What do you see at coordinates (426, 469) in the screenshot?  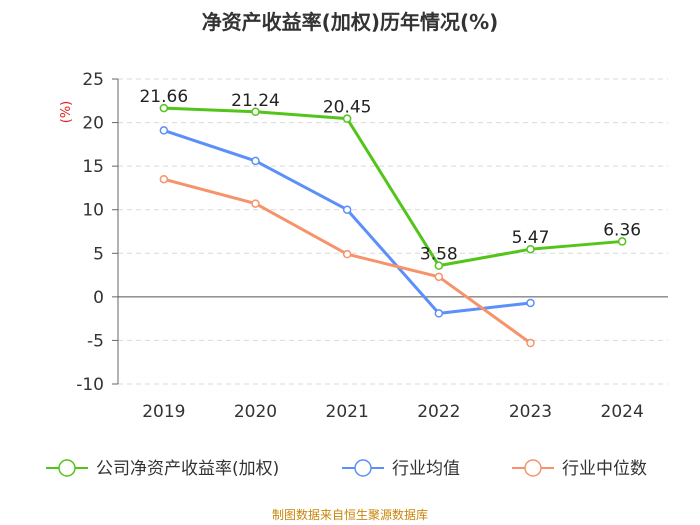 I see `legend-label: 行业均值` at bounding box center [426, 469].